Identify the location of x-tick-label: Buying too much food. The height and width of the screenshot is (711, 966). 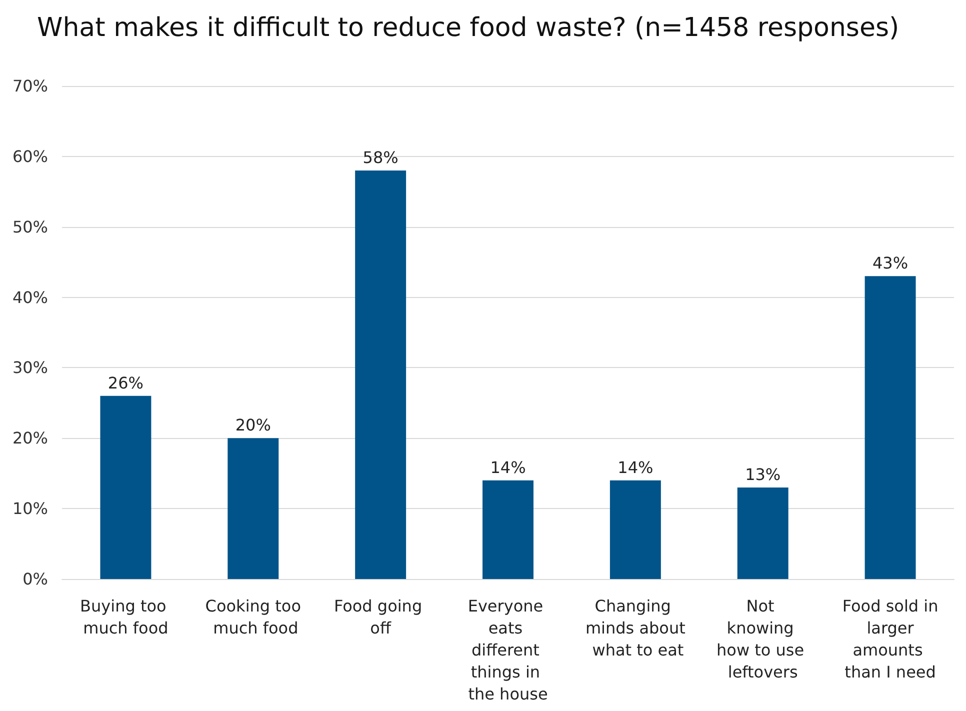
(126, 617).